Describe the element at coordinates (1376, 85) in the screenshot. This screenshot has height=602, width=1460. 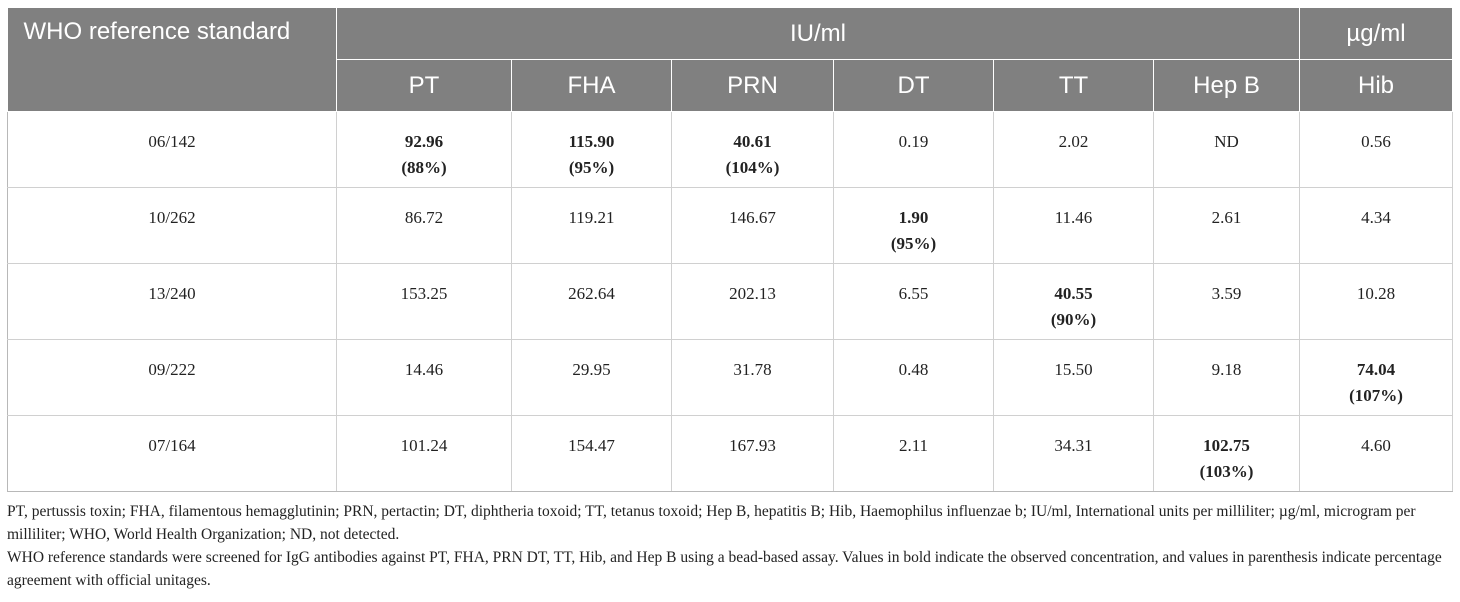
I see `column-header-hib: Hib` at that location.